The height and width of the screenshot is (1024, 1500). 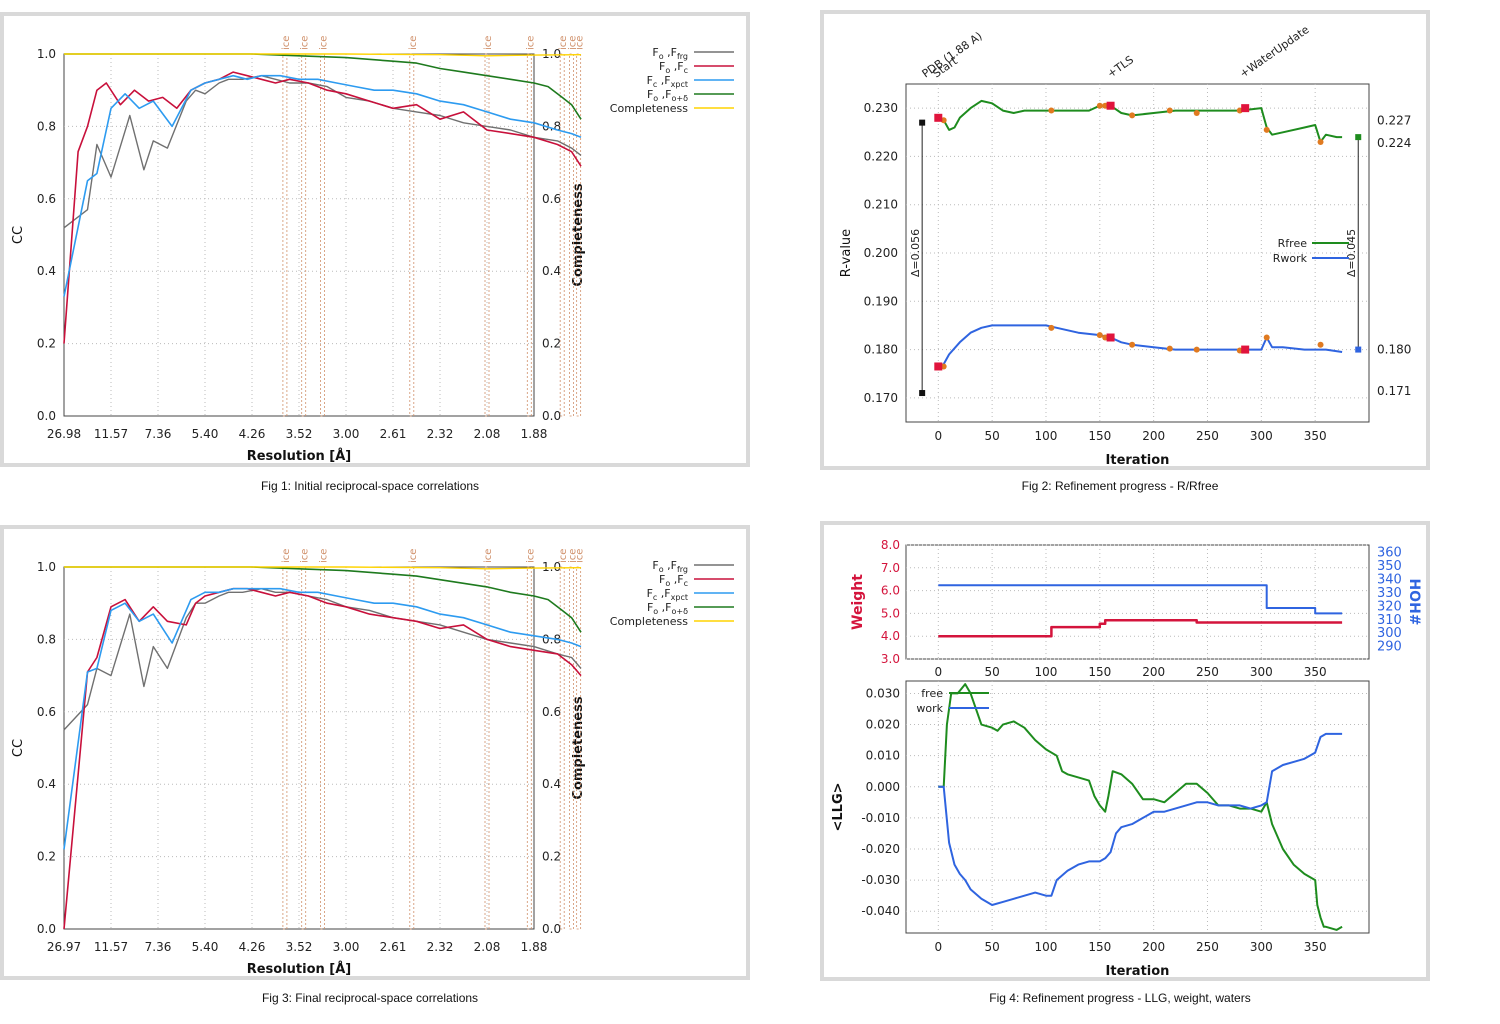 What do you see at coordinates (991, 436) in the screenshot?
I see `x-tick-label: 50` at bounding box center [991, 436].